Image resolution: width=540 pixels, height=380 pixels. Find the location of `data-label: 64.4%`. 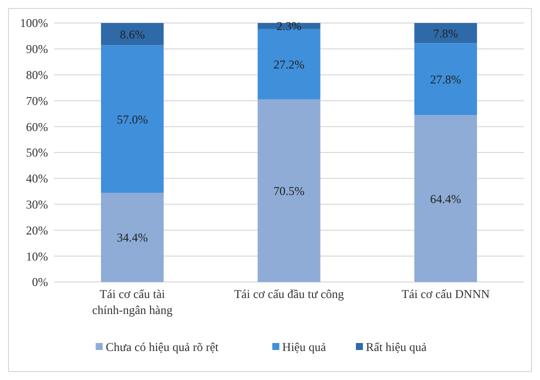

data-label: 64.4% is located at coordinates (446, 199).